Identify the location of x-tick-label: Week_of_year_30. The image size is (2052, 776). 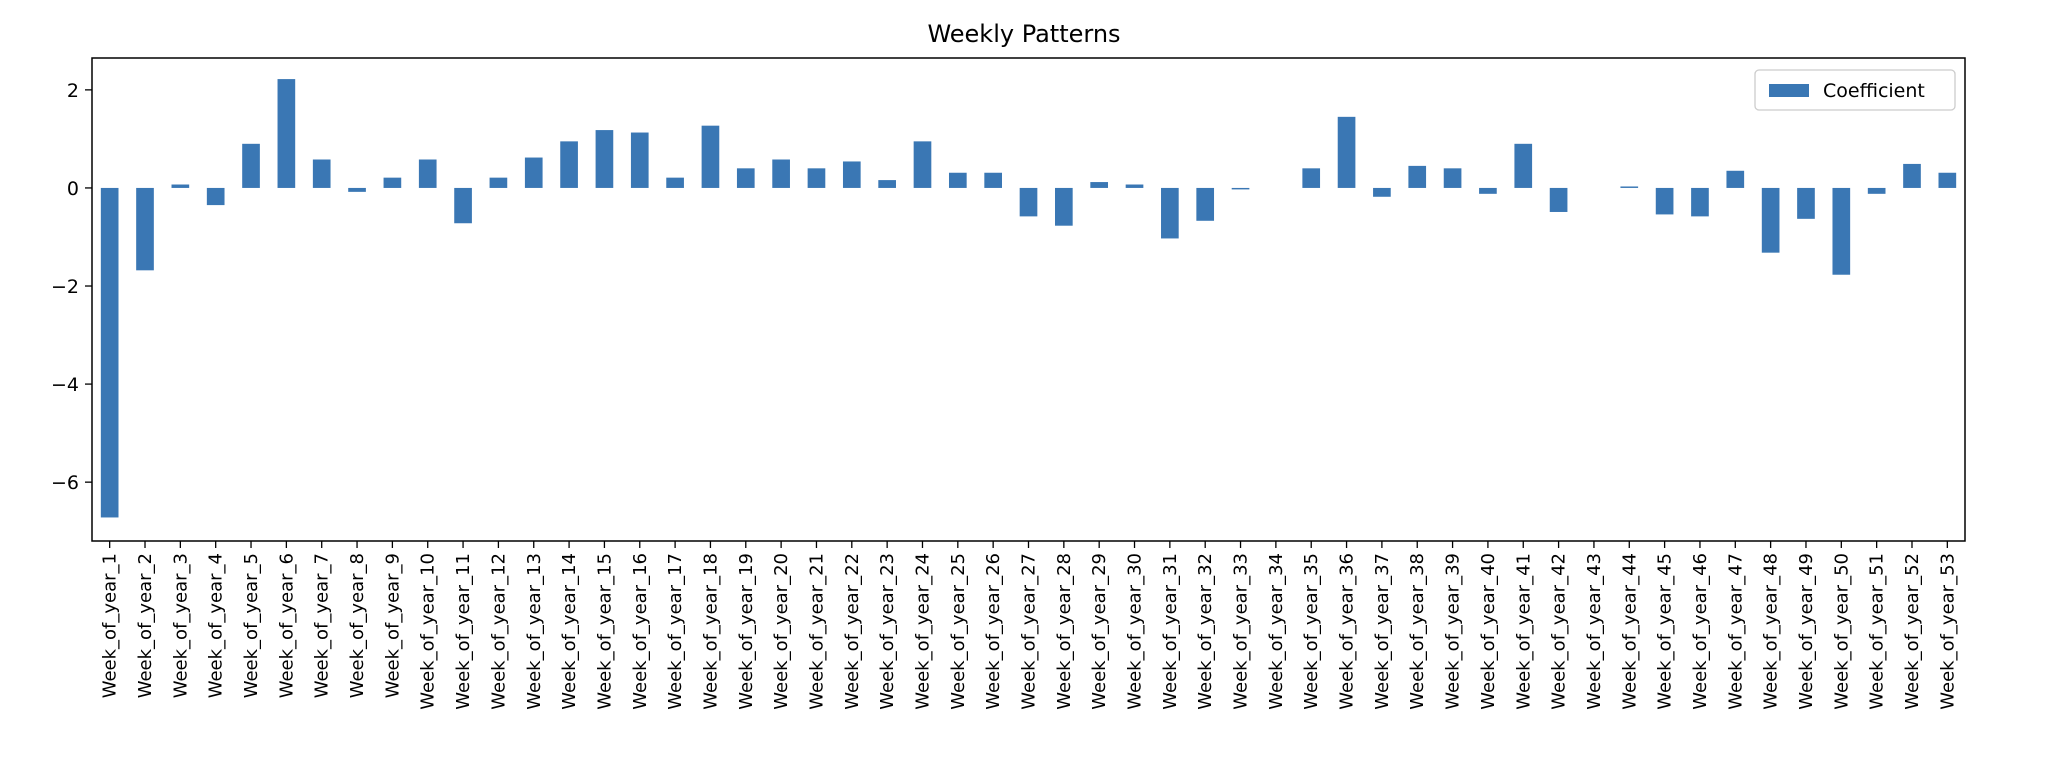
(1135, 631).